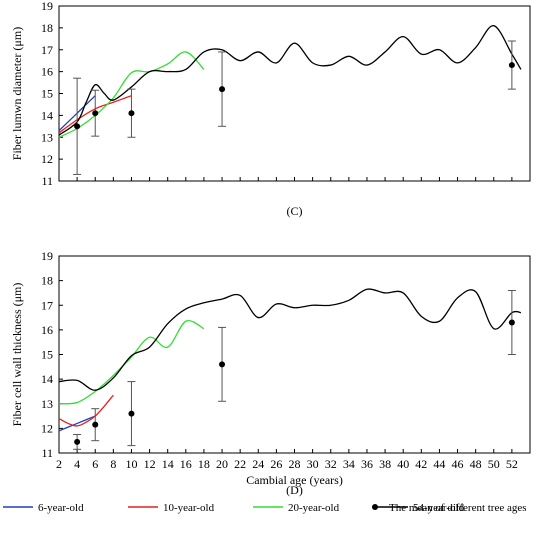 This screenshot has width=545, height=550. I want to click on x-tick-label: 24, so click(258, 464).